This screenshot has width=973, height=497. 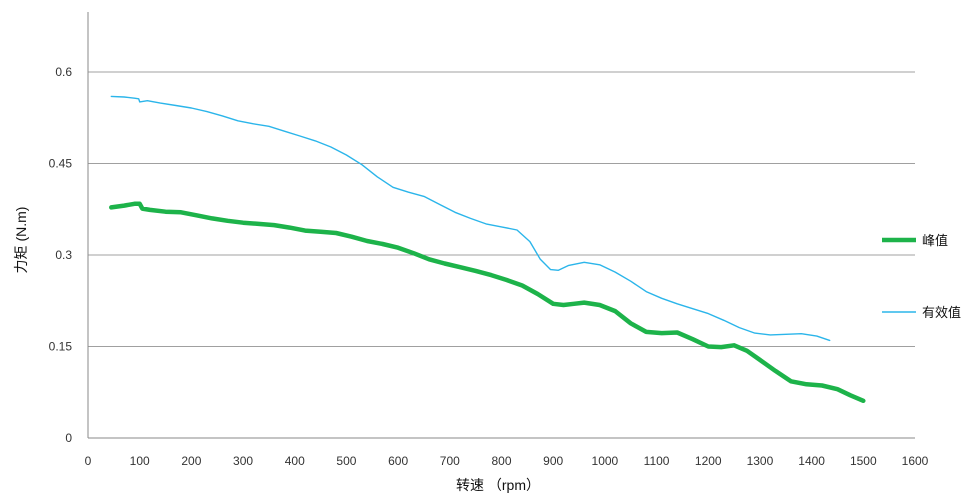 What do you see at coordinates (140, 461) in the screenshot?
I see `x-tick-label-1: 100` at bounding box center [140, 461].